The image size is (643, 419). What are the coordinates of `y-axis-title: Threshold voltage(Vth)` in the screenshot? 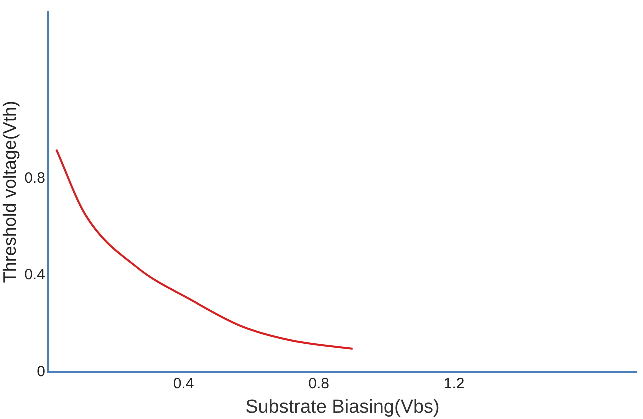 It's located at (10, 192).